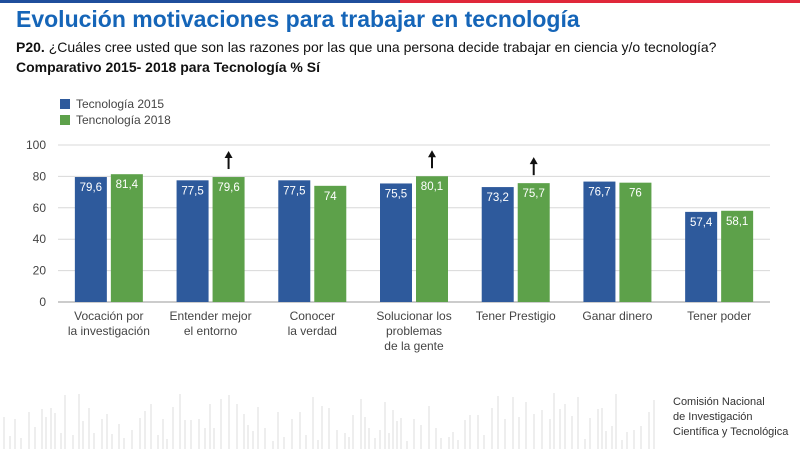 This screenshot has width=800, height=449. I want to click on data-label: 74, so click(330, 197).